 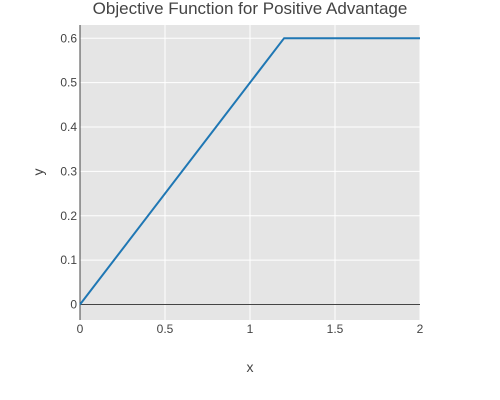 What do you see at coordinates (68, 260) in the screenshot?
I see `y-tick-label: 0.1` at bounding box center [68, 260].